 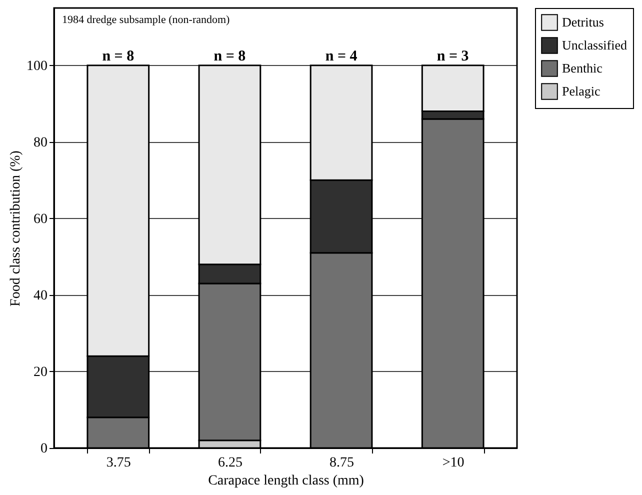 I want to click on legend-label: Unclassified, so click(x=595, y=45).